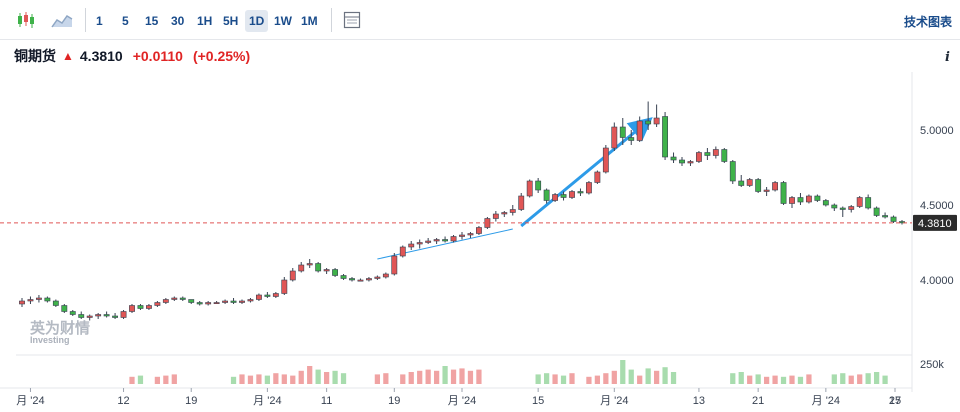 This screenshot has width=960, height=412. I want to click on current-price-marker: 4.3810, so click(478, 222).